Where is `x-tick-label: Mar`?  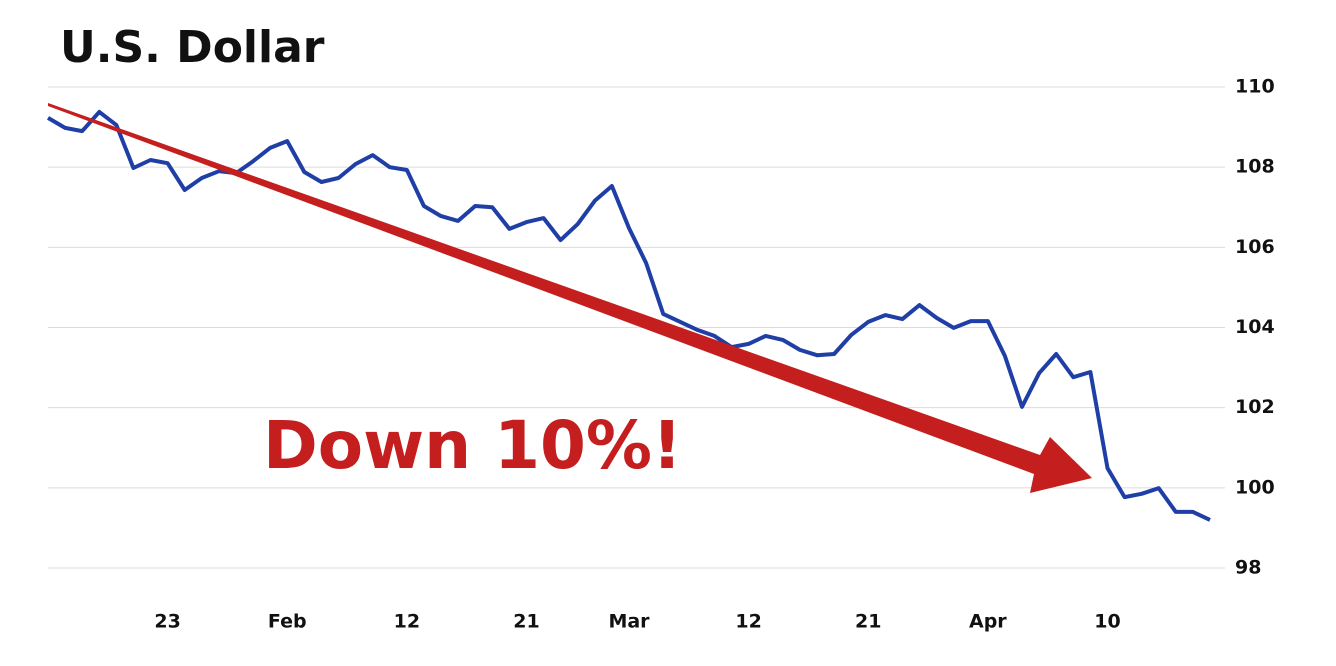 x-tick-label: Mar is located at coordinates (629, 622).